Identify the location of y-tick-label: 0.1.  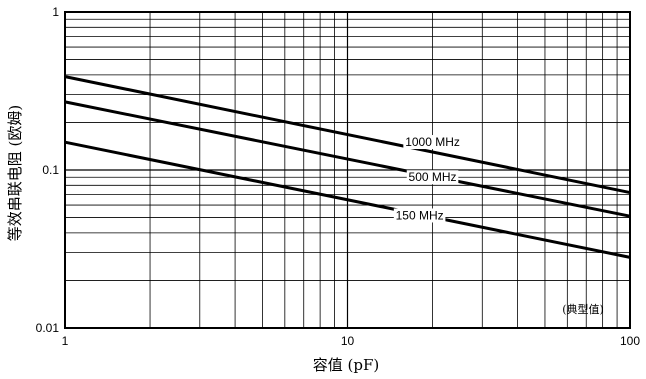
(50, 170).